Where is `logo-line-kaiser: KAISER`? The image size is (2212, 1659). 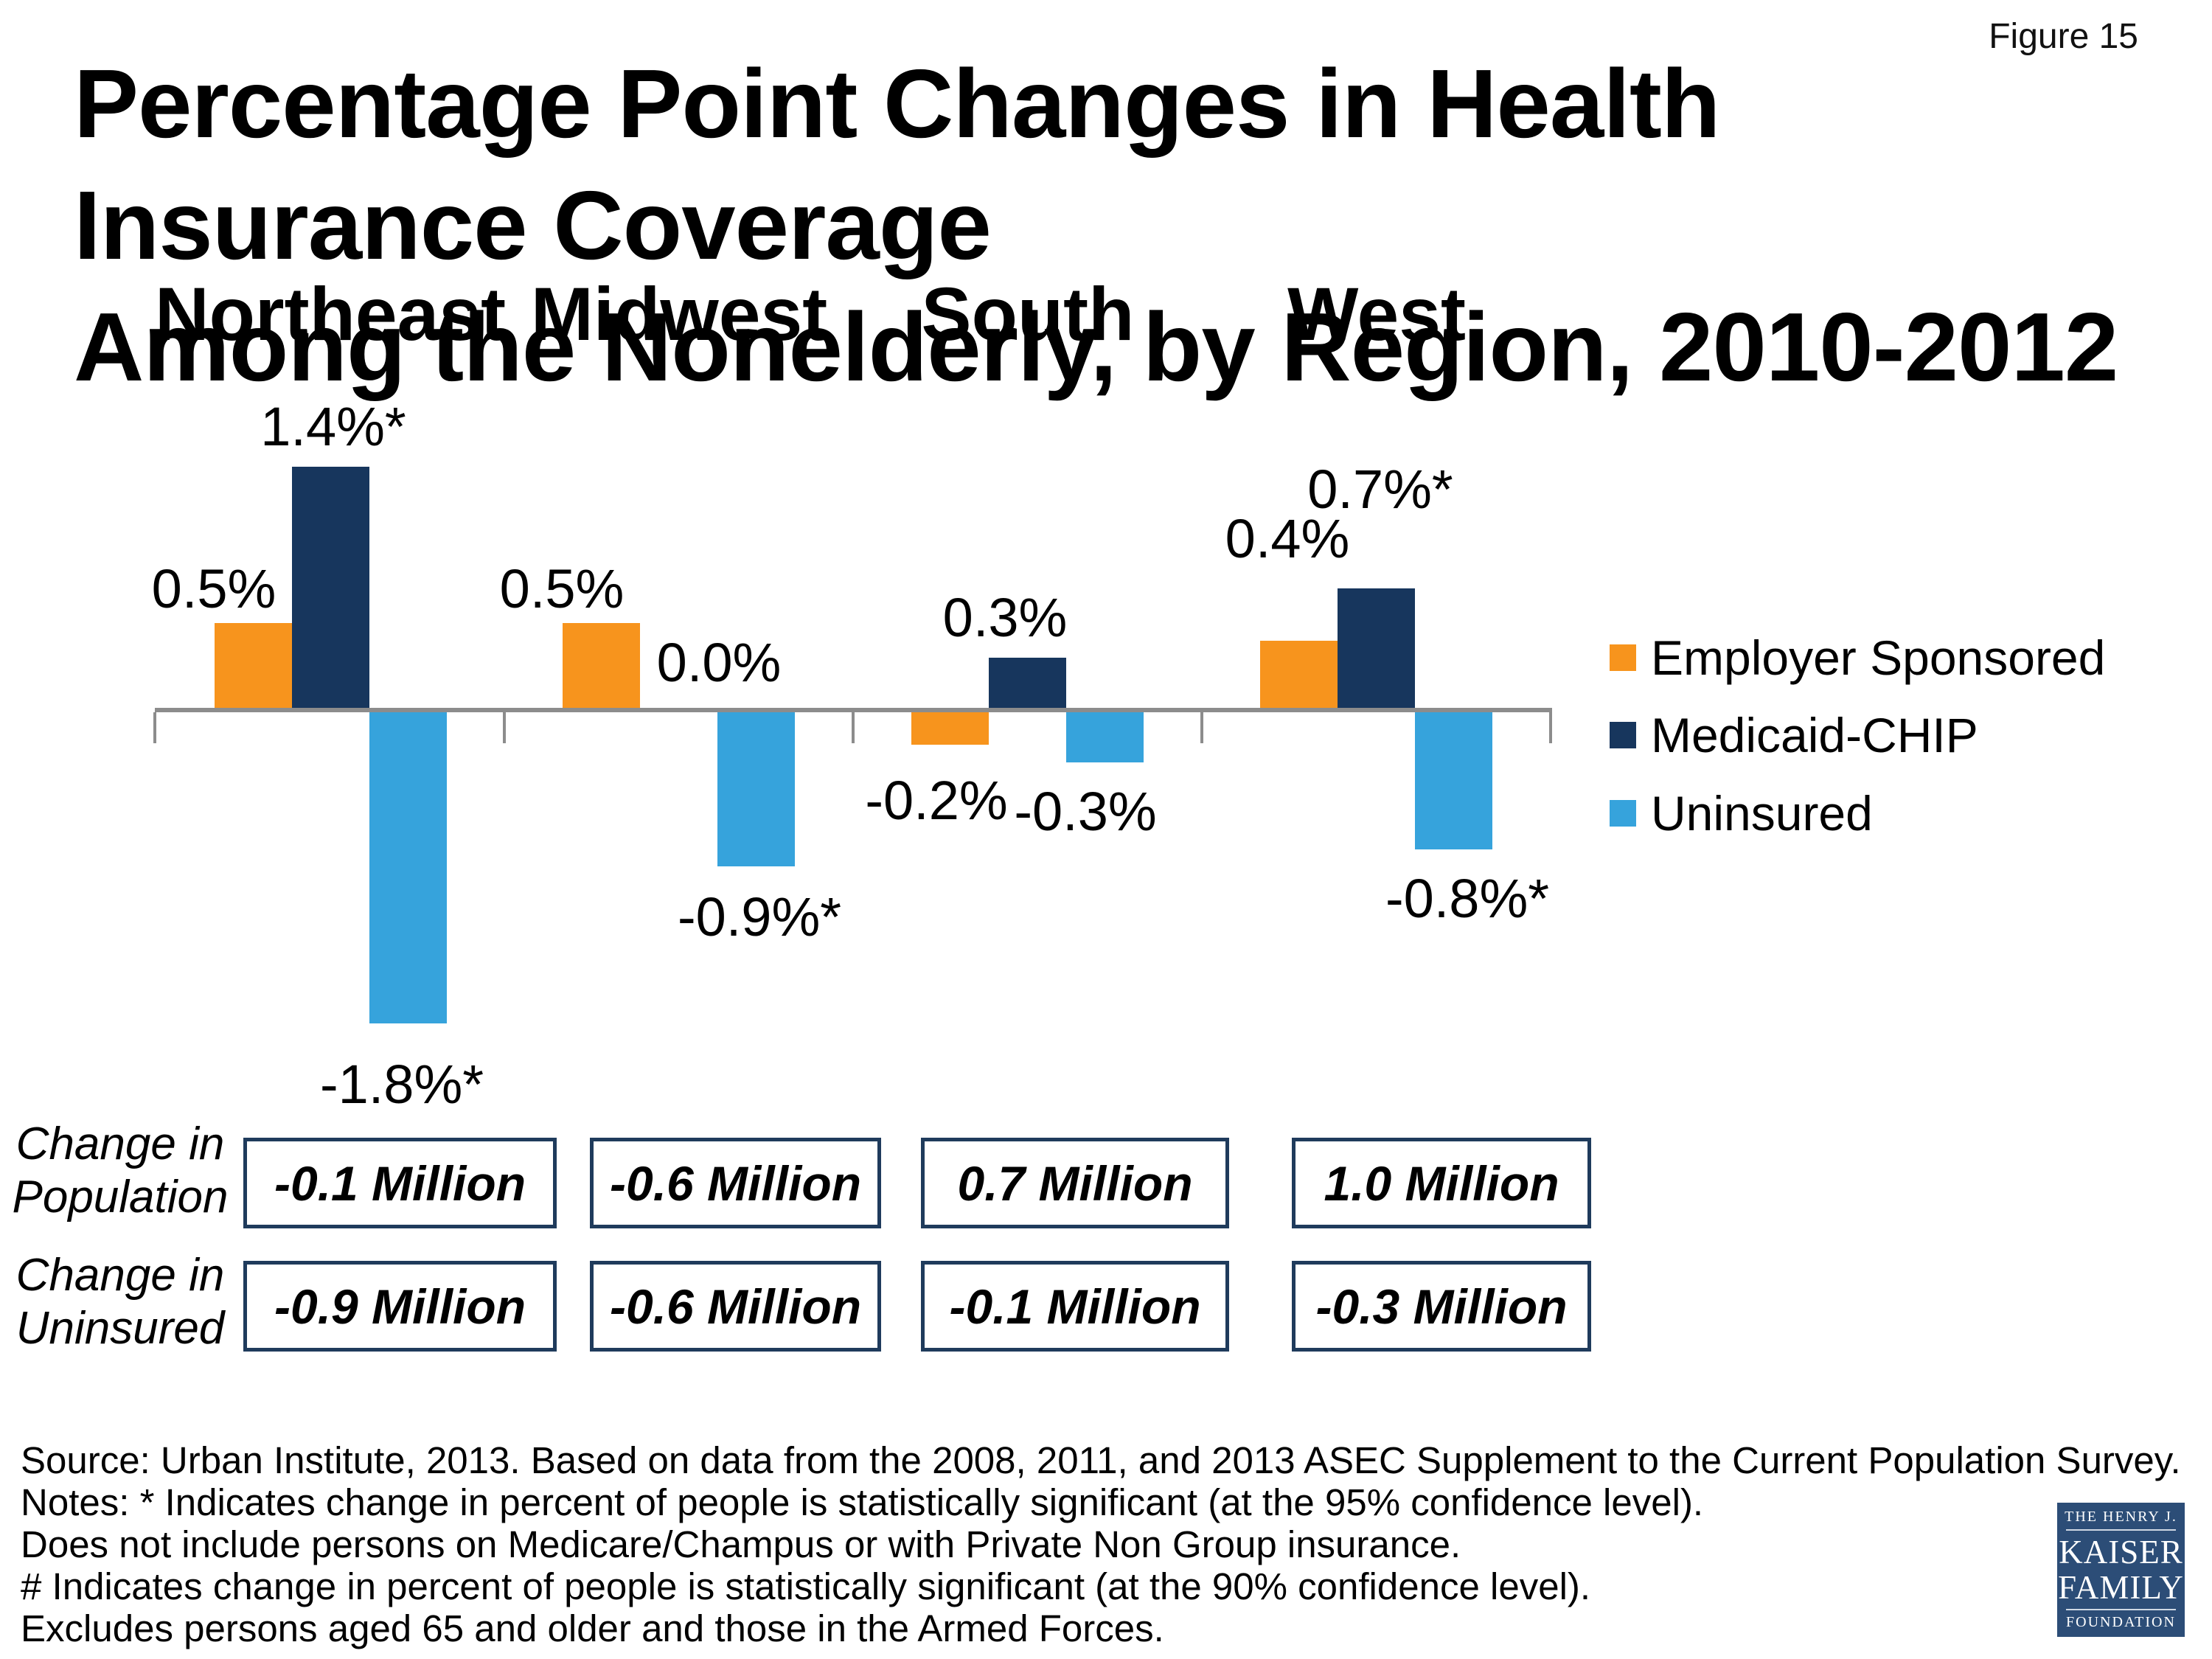 logo-line-kaiser: KAISER is located at coordinates (2121, 1552).